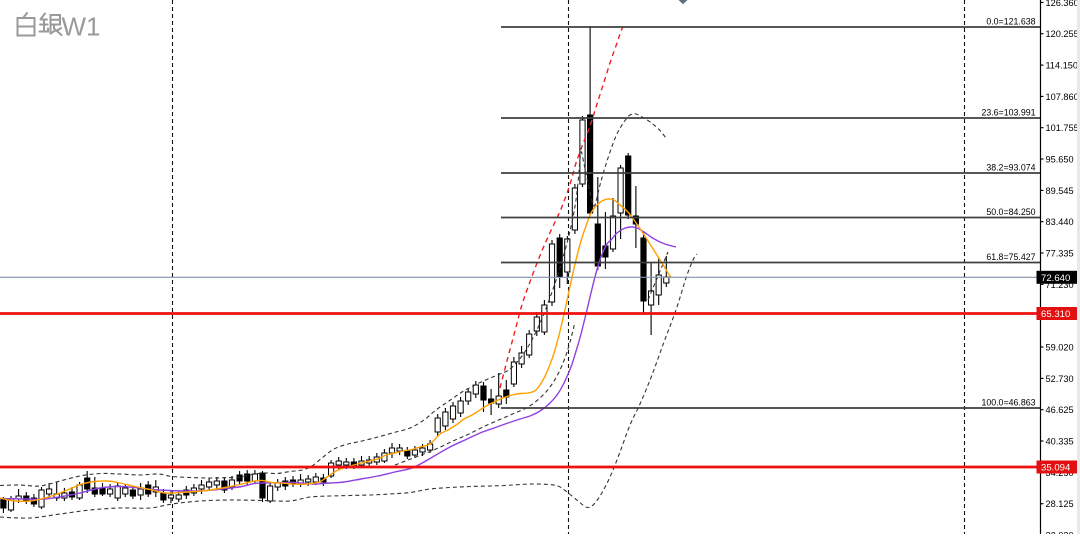 This screenshot has height=539, width=1080. I want to click on svg-text: 120.255, so click(1062, 34).